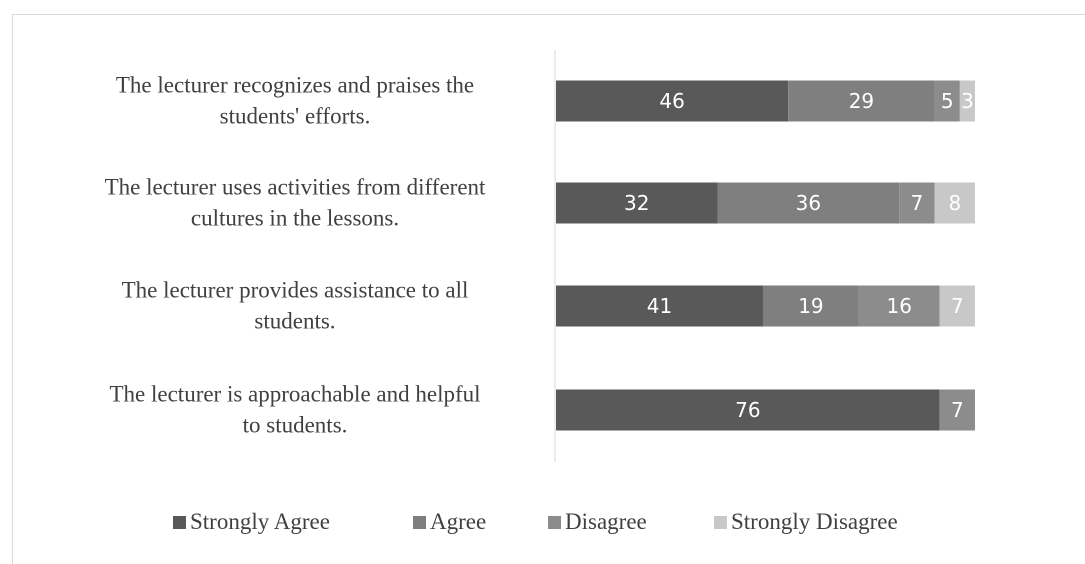  What do you see at coordinates (295, 290) in the screenshot?
I see `category-label: The lecturer provides assistance to all` at bounding box center [295, 290].